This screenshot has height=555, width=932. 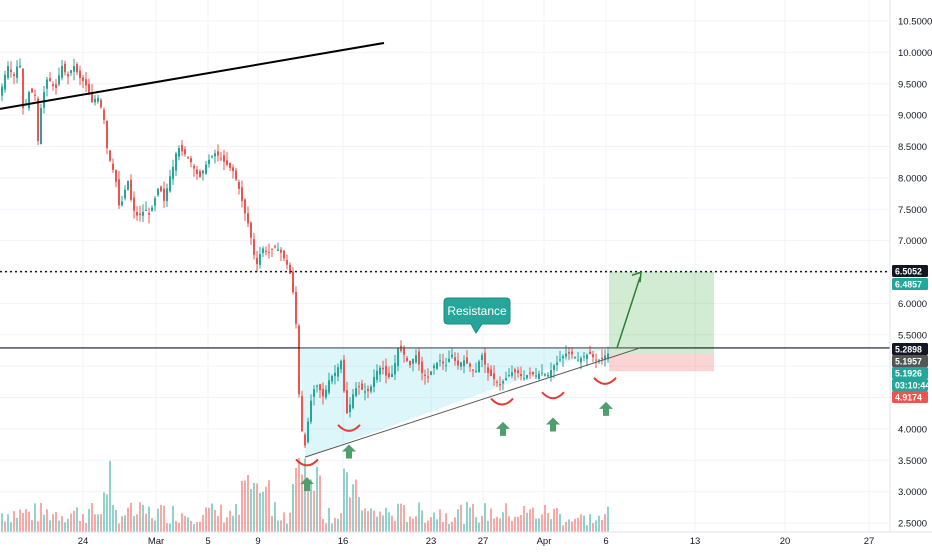 What do you see at coordinates (912, 116) in the screenshot?
I see `price-tick-label: 9.0000` at bounding box center [912, 116].